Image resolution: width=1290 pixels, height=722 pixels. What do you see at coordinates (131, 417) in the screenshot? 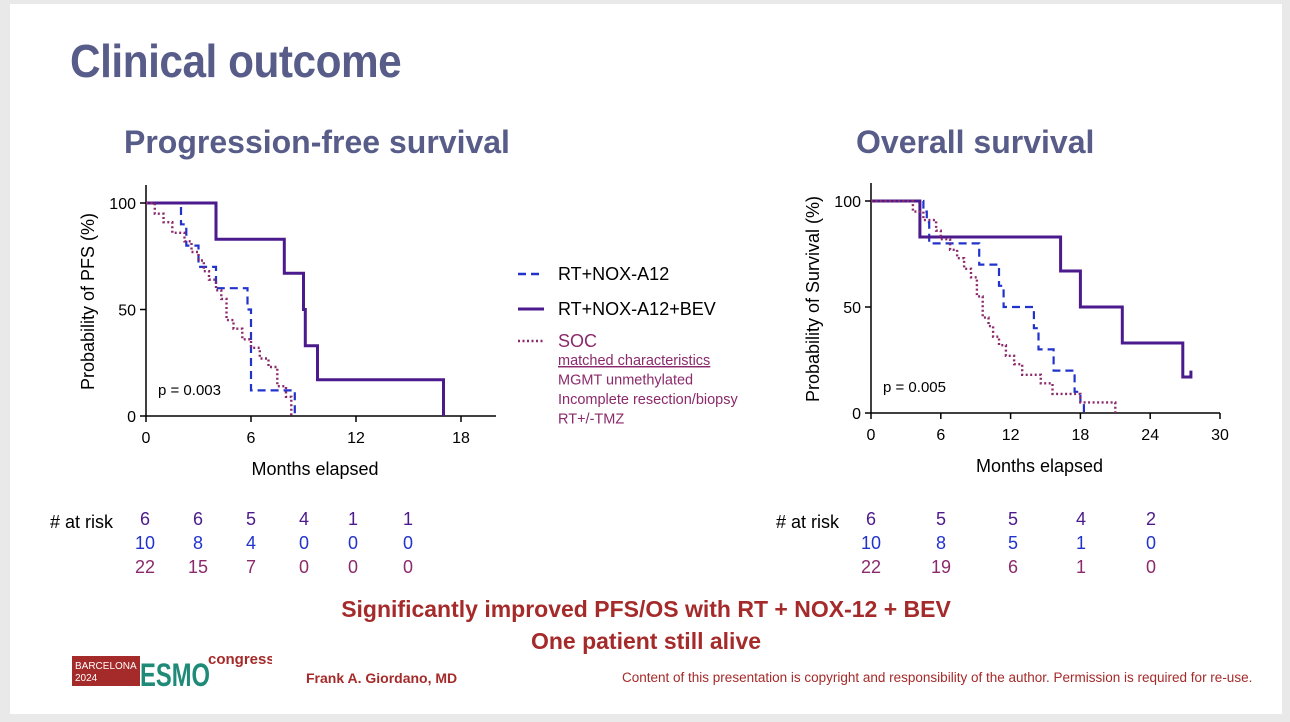
I see `pfs-y-tick-label: 0` at bounding box center [131, 417].